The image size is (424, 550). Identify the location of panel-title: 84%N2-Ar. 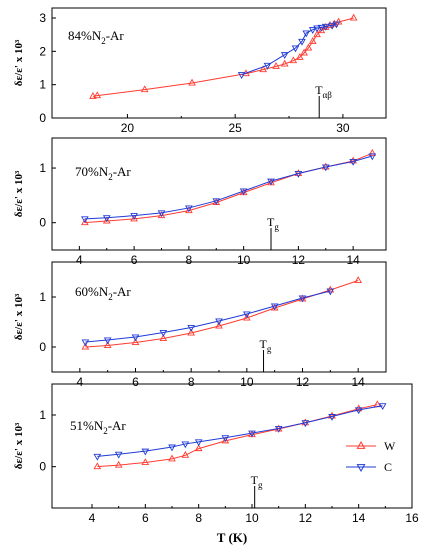
(96, 37).